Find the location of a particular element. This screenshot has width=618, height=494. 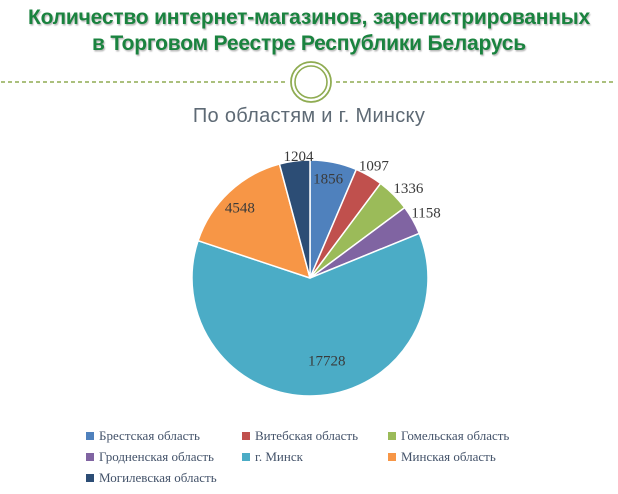

legend-label: Витебская область is located at coordinates (307, 435).